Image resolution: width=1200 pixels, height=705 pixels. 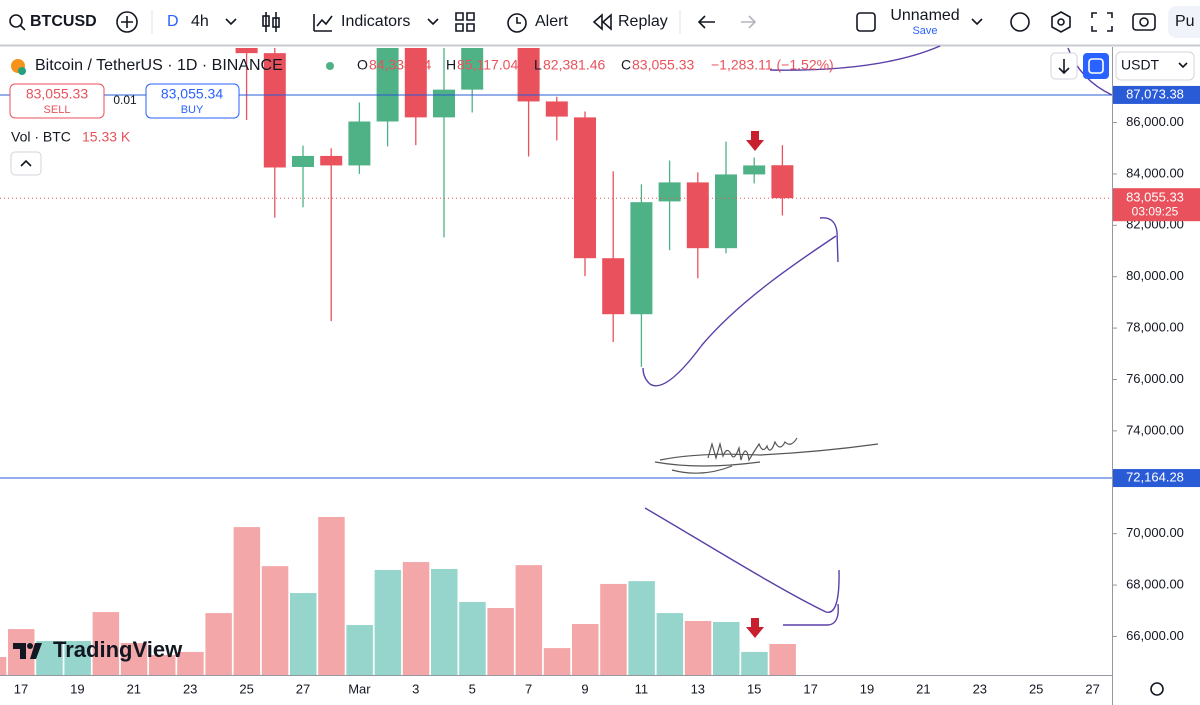 What do you see at coordinates (866, 22) in the screenshot?
I see `layout-icon` at bounding box center [866, 22].